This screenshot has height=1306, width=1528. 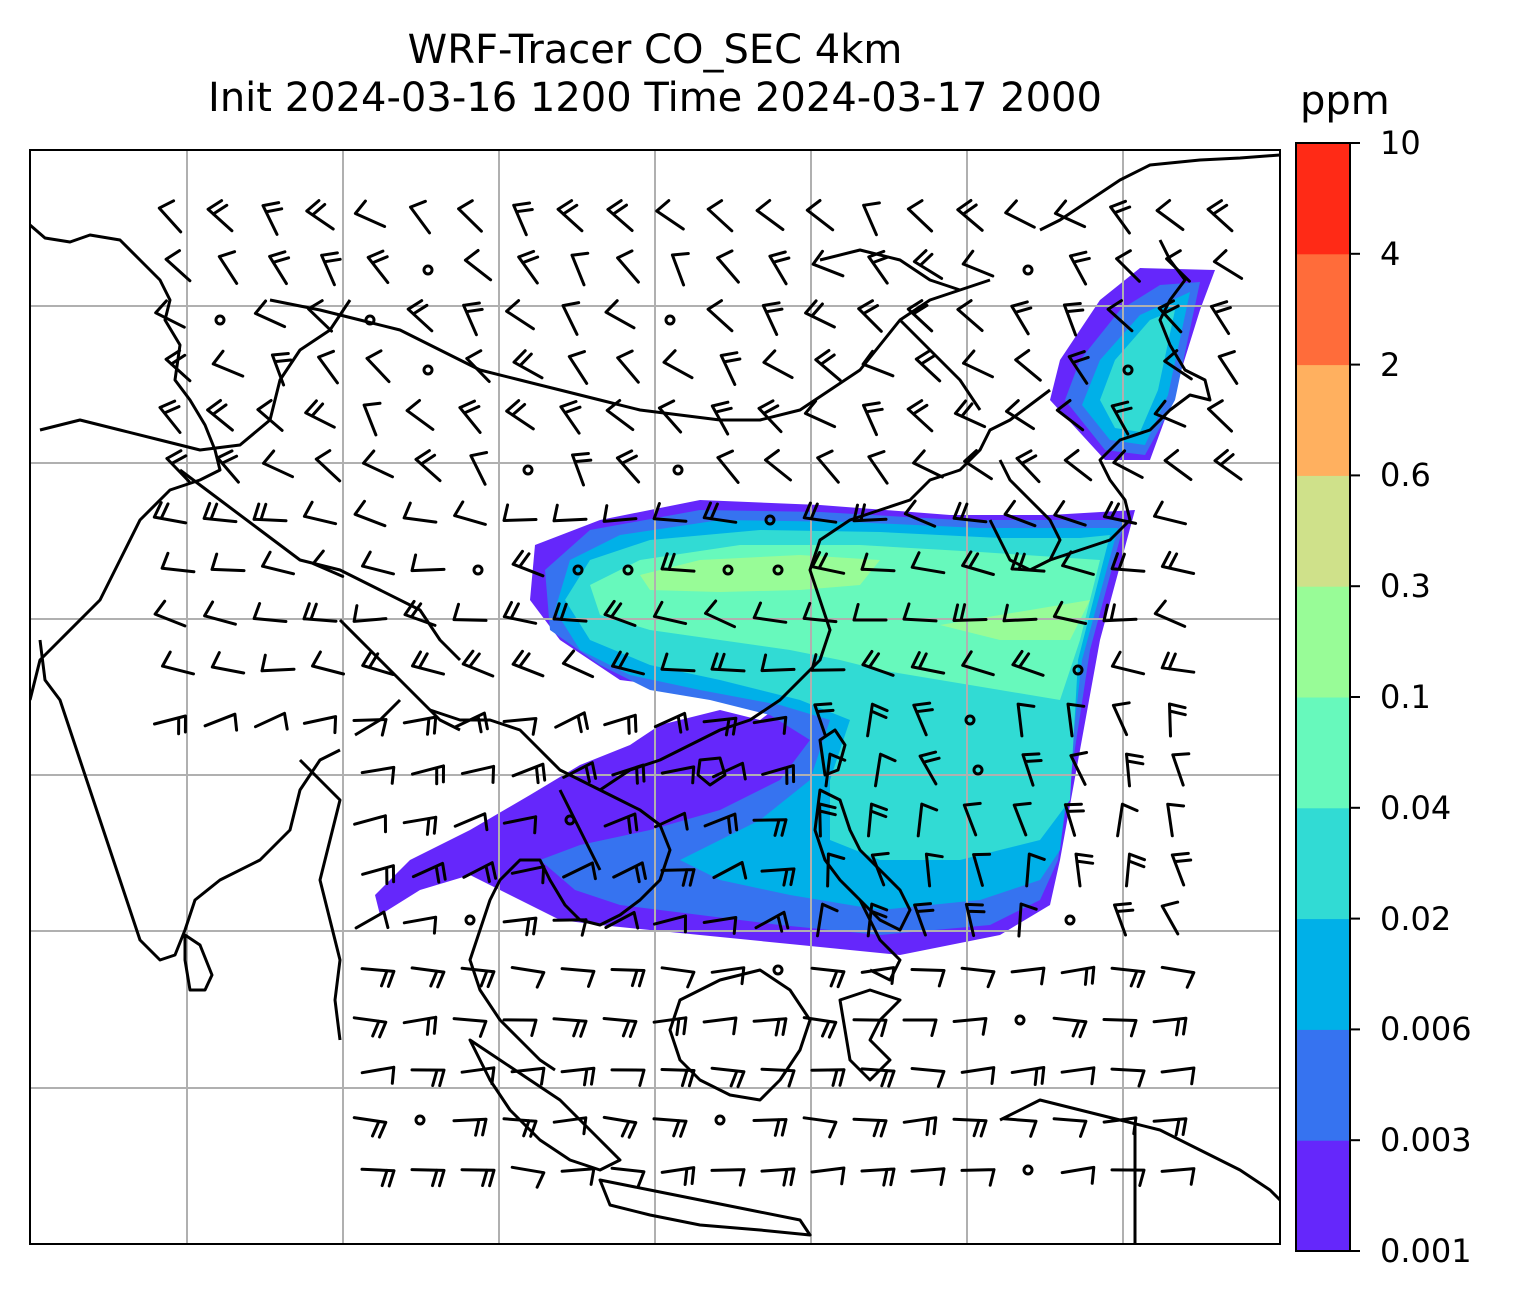 I want to click on colorbar-tick-label: 0.02, so click(x=1416, y=918).